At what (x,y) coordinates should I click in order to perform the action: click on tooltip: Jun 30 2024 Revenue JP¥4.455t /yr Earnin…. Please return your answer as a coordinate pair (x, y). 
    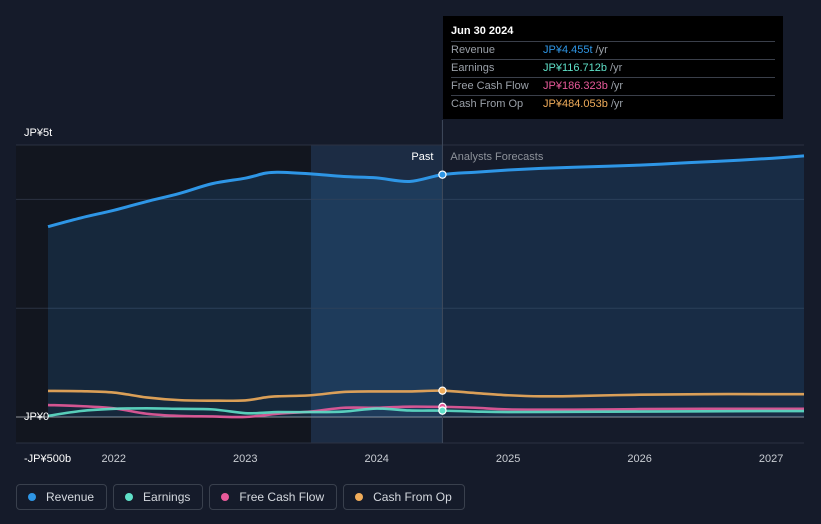
    Looking at the image, I should click on (613, 67).